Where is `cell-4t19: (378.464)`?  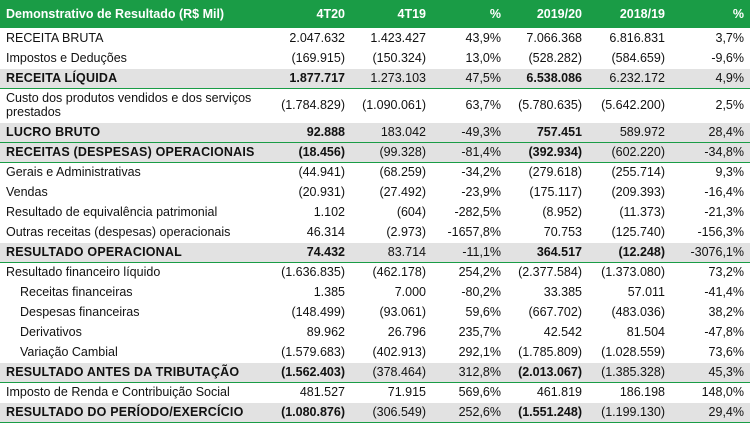 cell-4t19: (378.464) is located at coordinates (391, 372).